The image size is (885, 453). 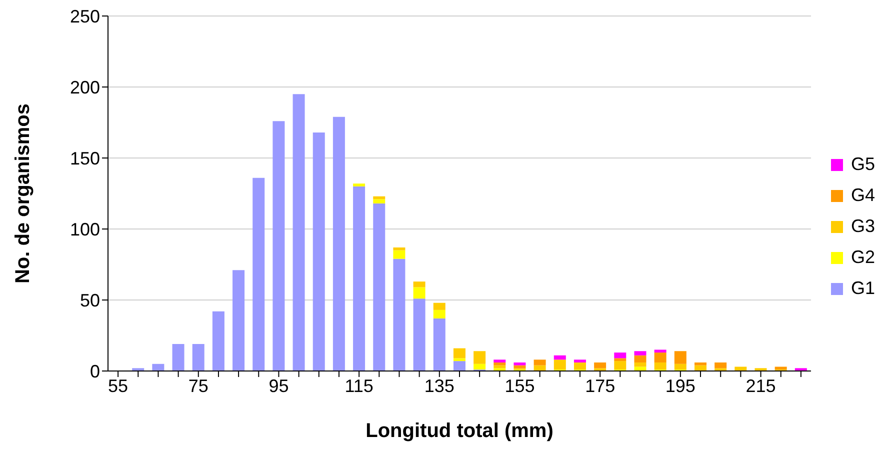 What do you see at coordinates (278, 386) in the screenshot?
I see `x-tick-label: 95` at bounding box center [278, 386].